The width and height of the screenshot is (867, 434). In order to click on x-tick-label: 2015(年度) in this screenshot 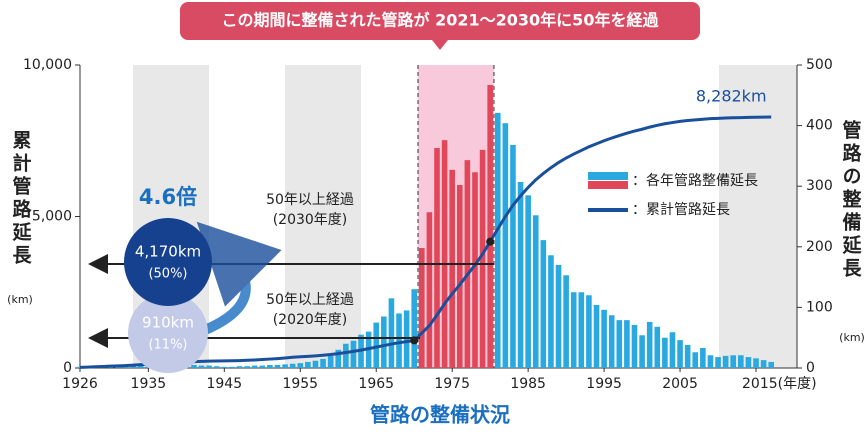, I will do `click(779, 384)`.